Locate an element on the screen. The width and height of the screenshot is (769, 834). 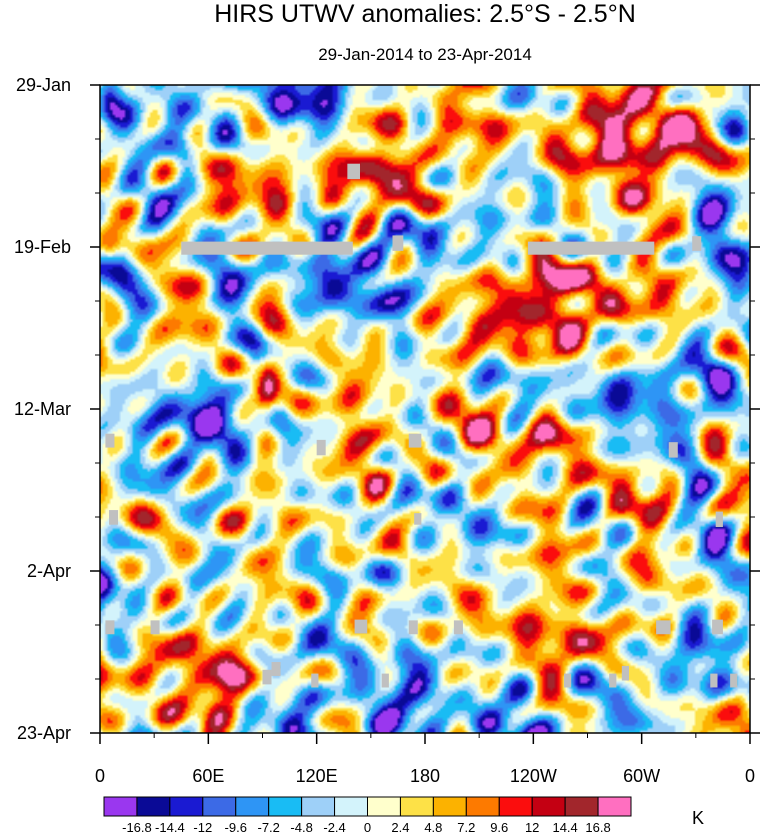
y-tick-label: 19-Feb is located at coordinates (42, 247).